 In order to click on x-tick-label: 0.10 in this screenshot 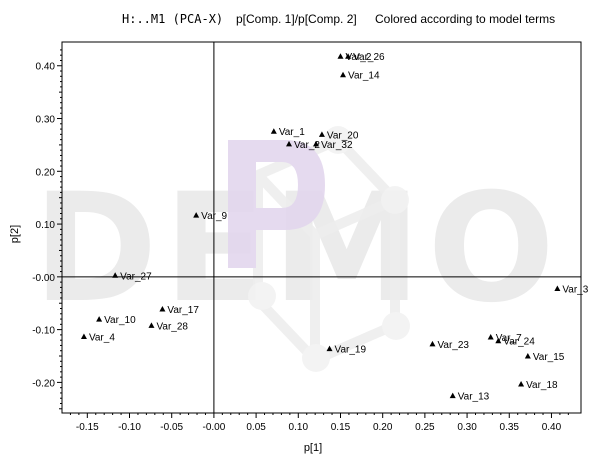, I will do `click(299, 427)`.